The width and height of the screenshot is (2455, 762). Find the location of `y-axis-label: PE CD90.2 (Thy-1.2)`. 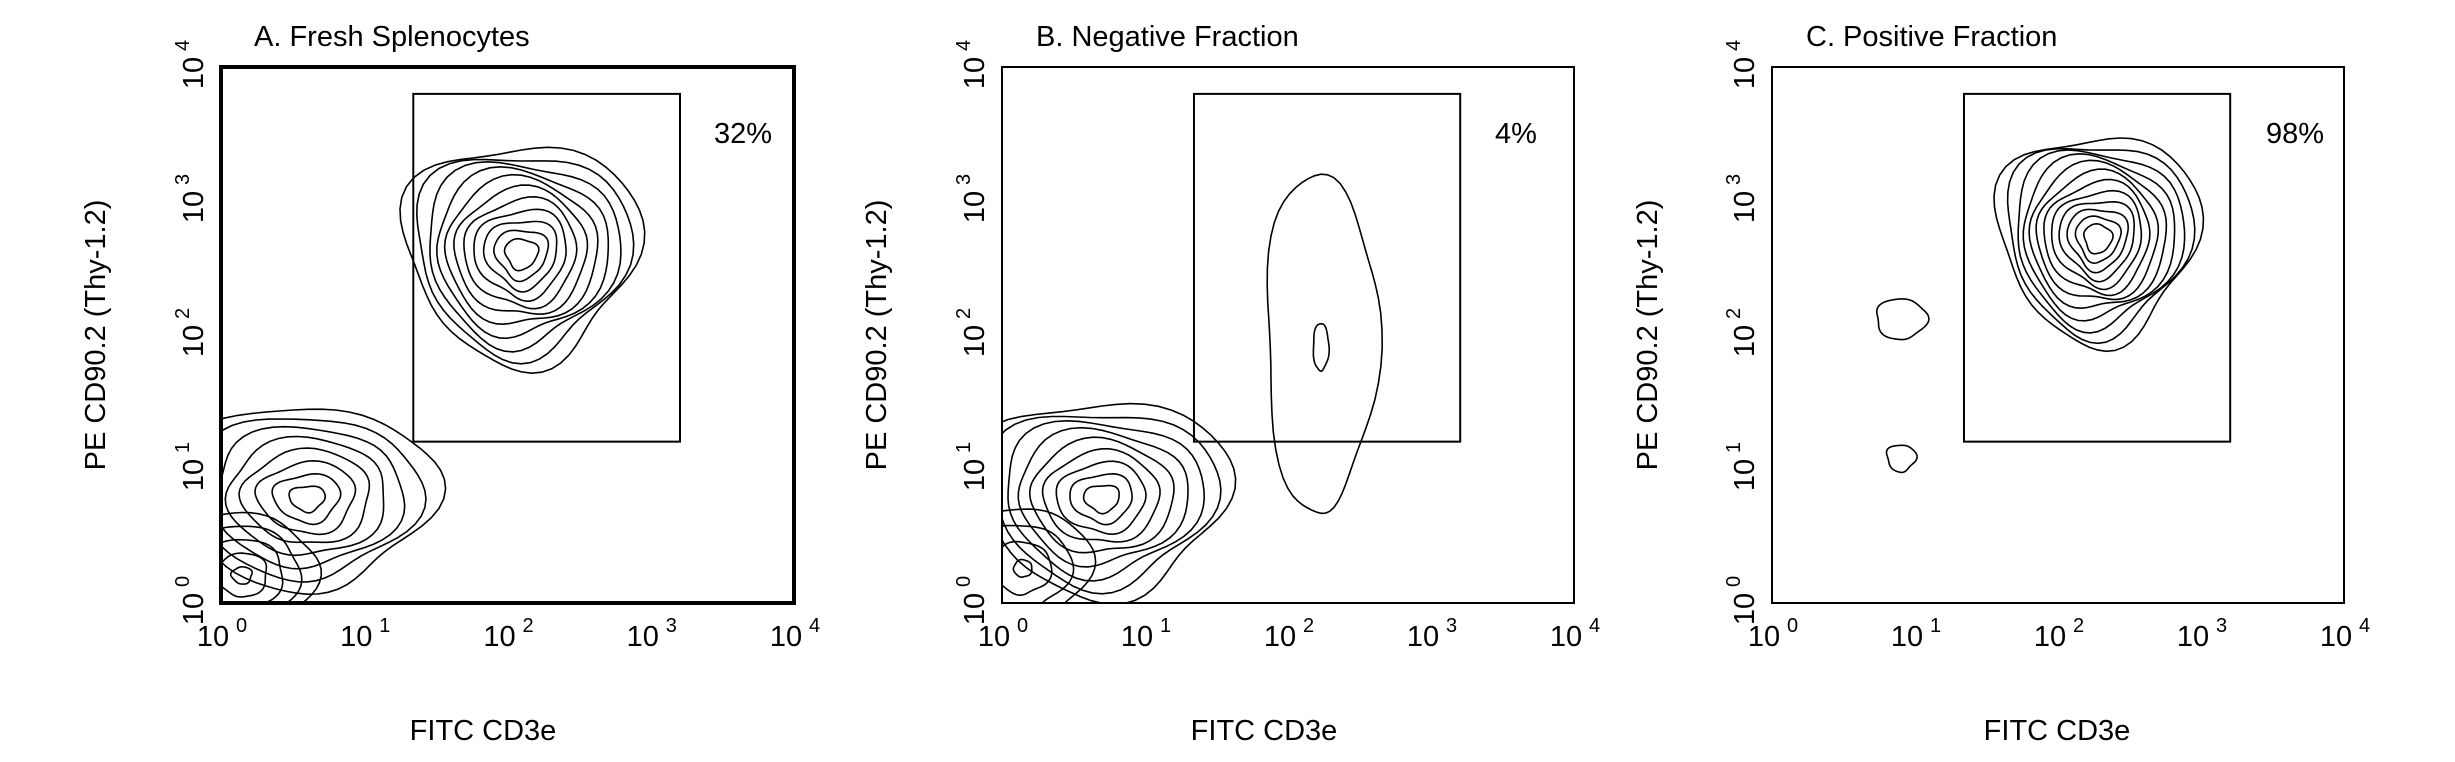

y-axis-label: PE CD90.2 (Thy-1.2) is located at coordinates (1648, 335).